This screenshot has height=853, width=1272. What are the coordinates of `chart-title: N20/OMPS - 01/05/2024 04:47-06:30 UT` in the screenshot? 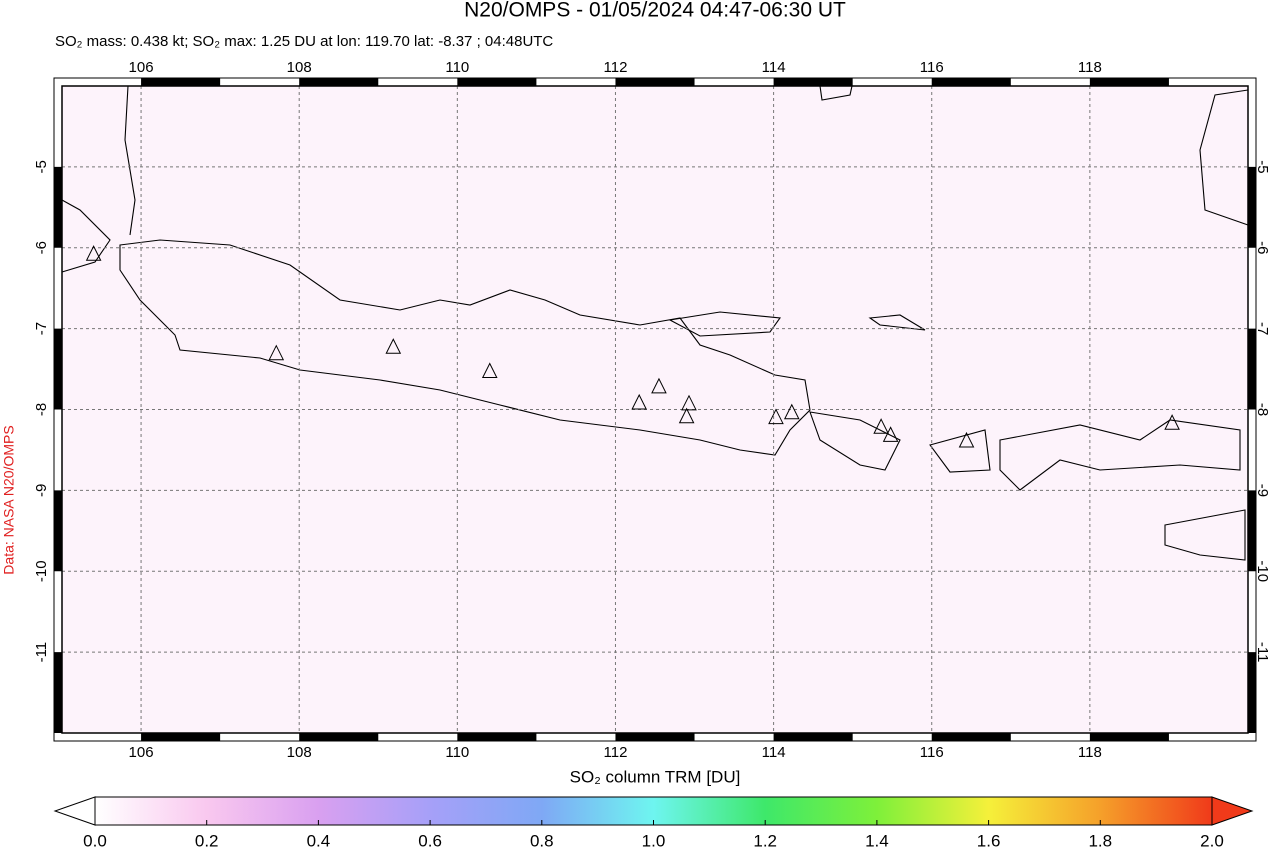 It's located at (655, 11).